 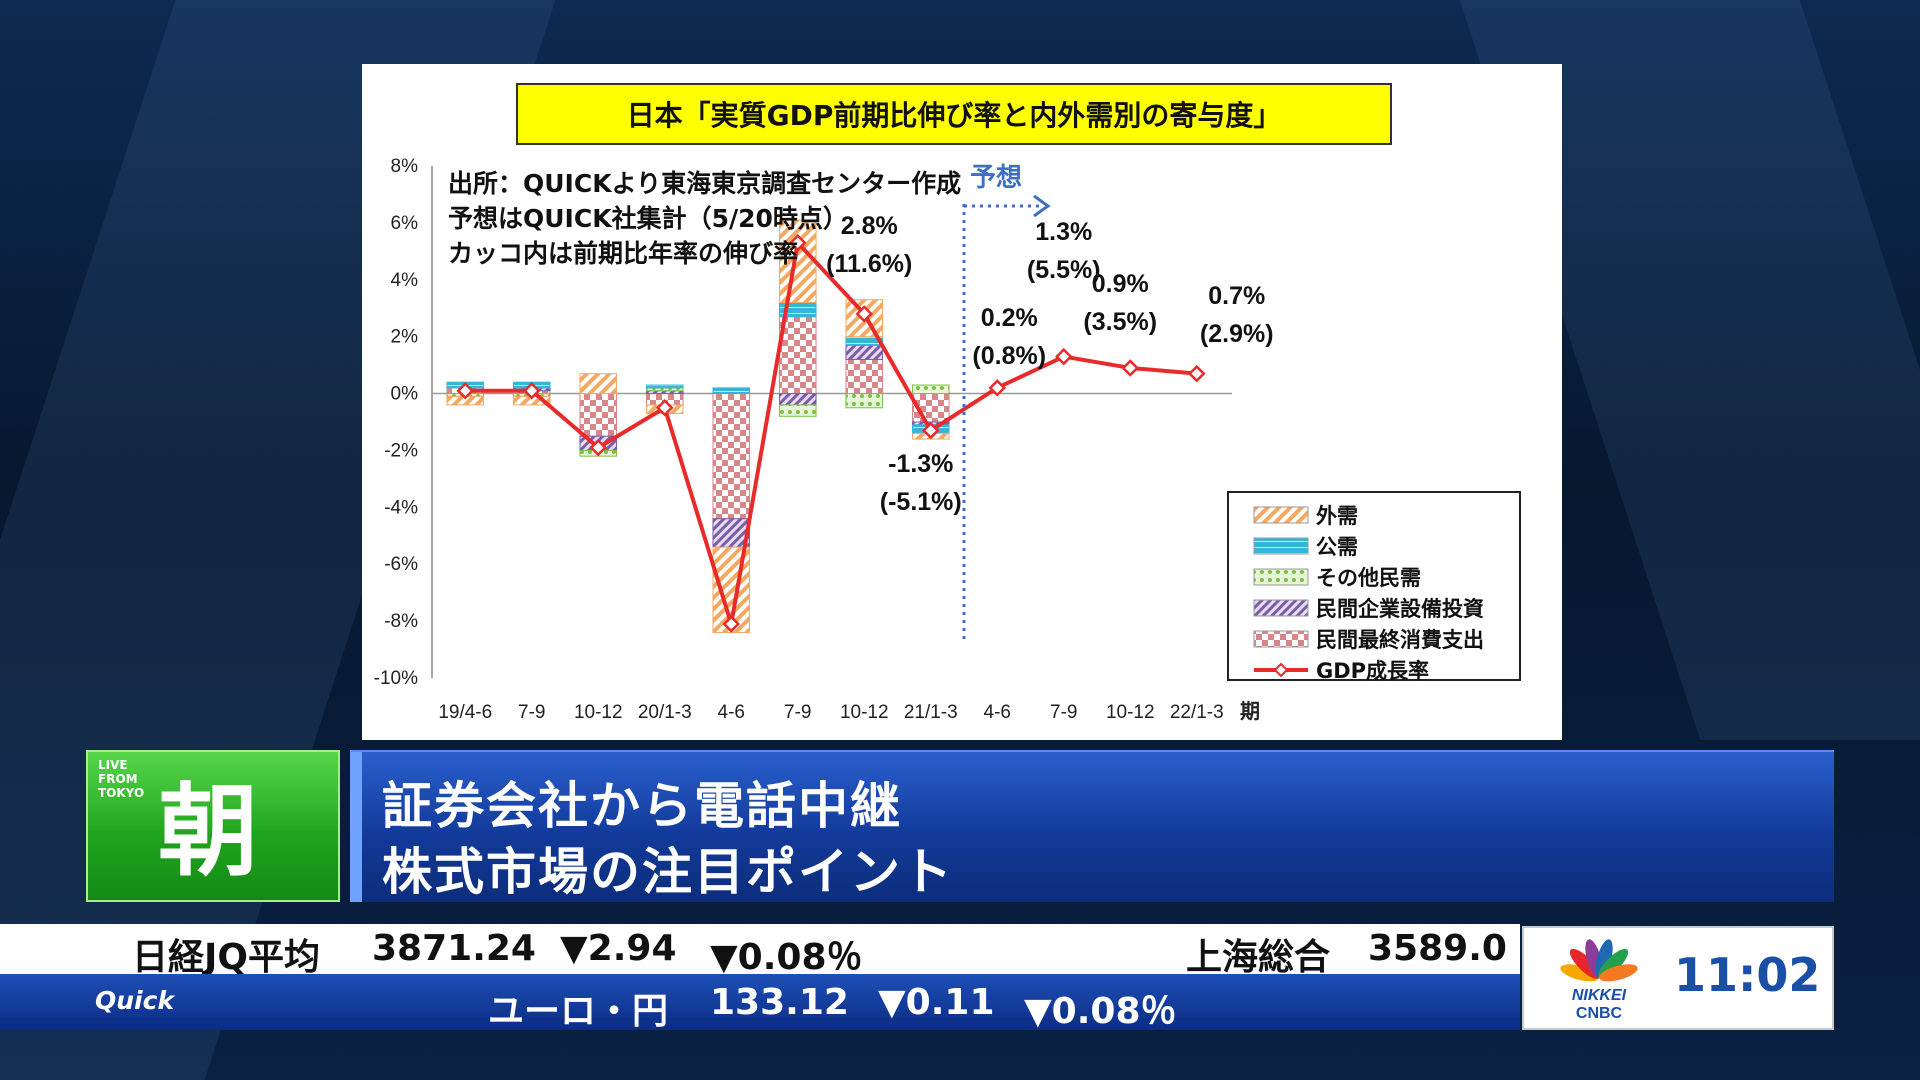 What do you see at coordinates (954, 114) in the screenshot?
I see `chart-title: 日本「実質GDP前期比伸び率と内外需別の寄与度」` at bounding box center [954, 114].